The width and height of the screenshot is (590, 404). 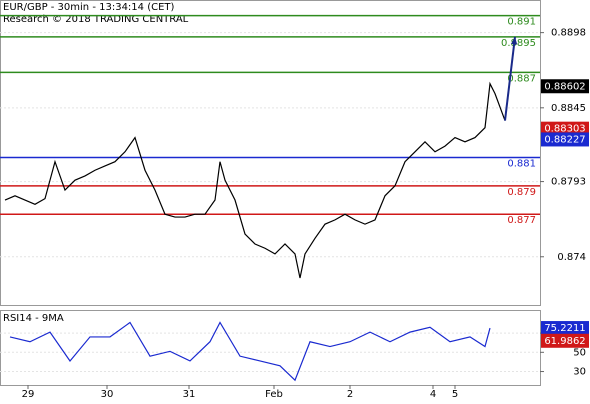 I want to click on y-tick-label: 50, so click(x=579, y=352).